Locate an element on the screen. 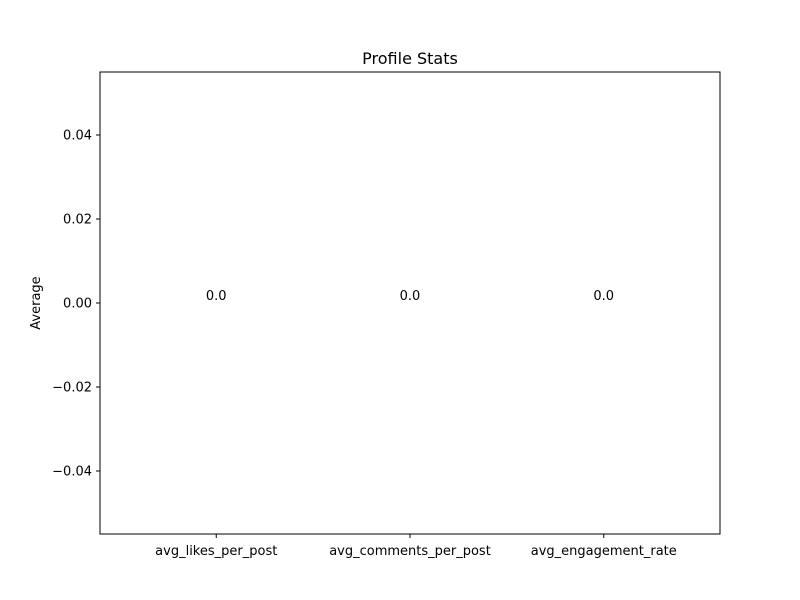 This screenshot has height=600, width=800. y-tick-label: 0.02 is located at coordinates (77, 220).